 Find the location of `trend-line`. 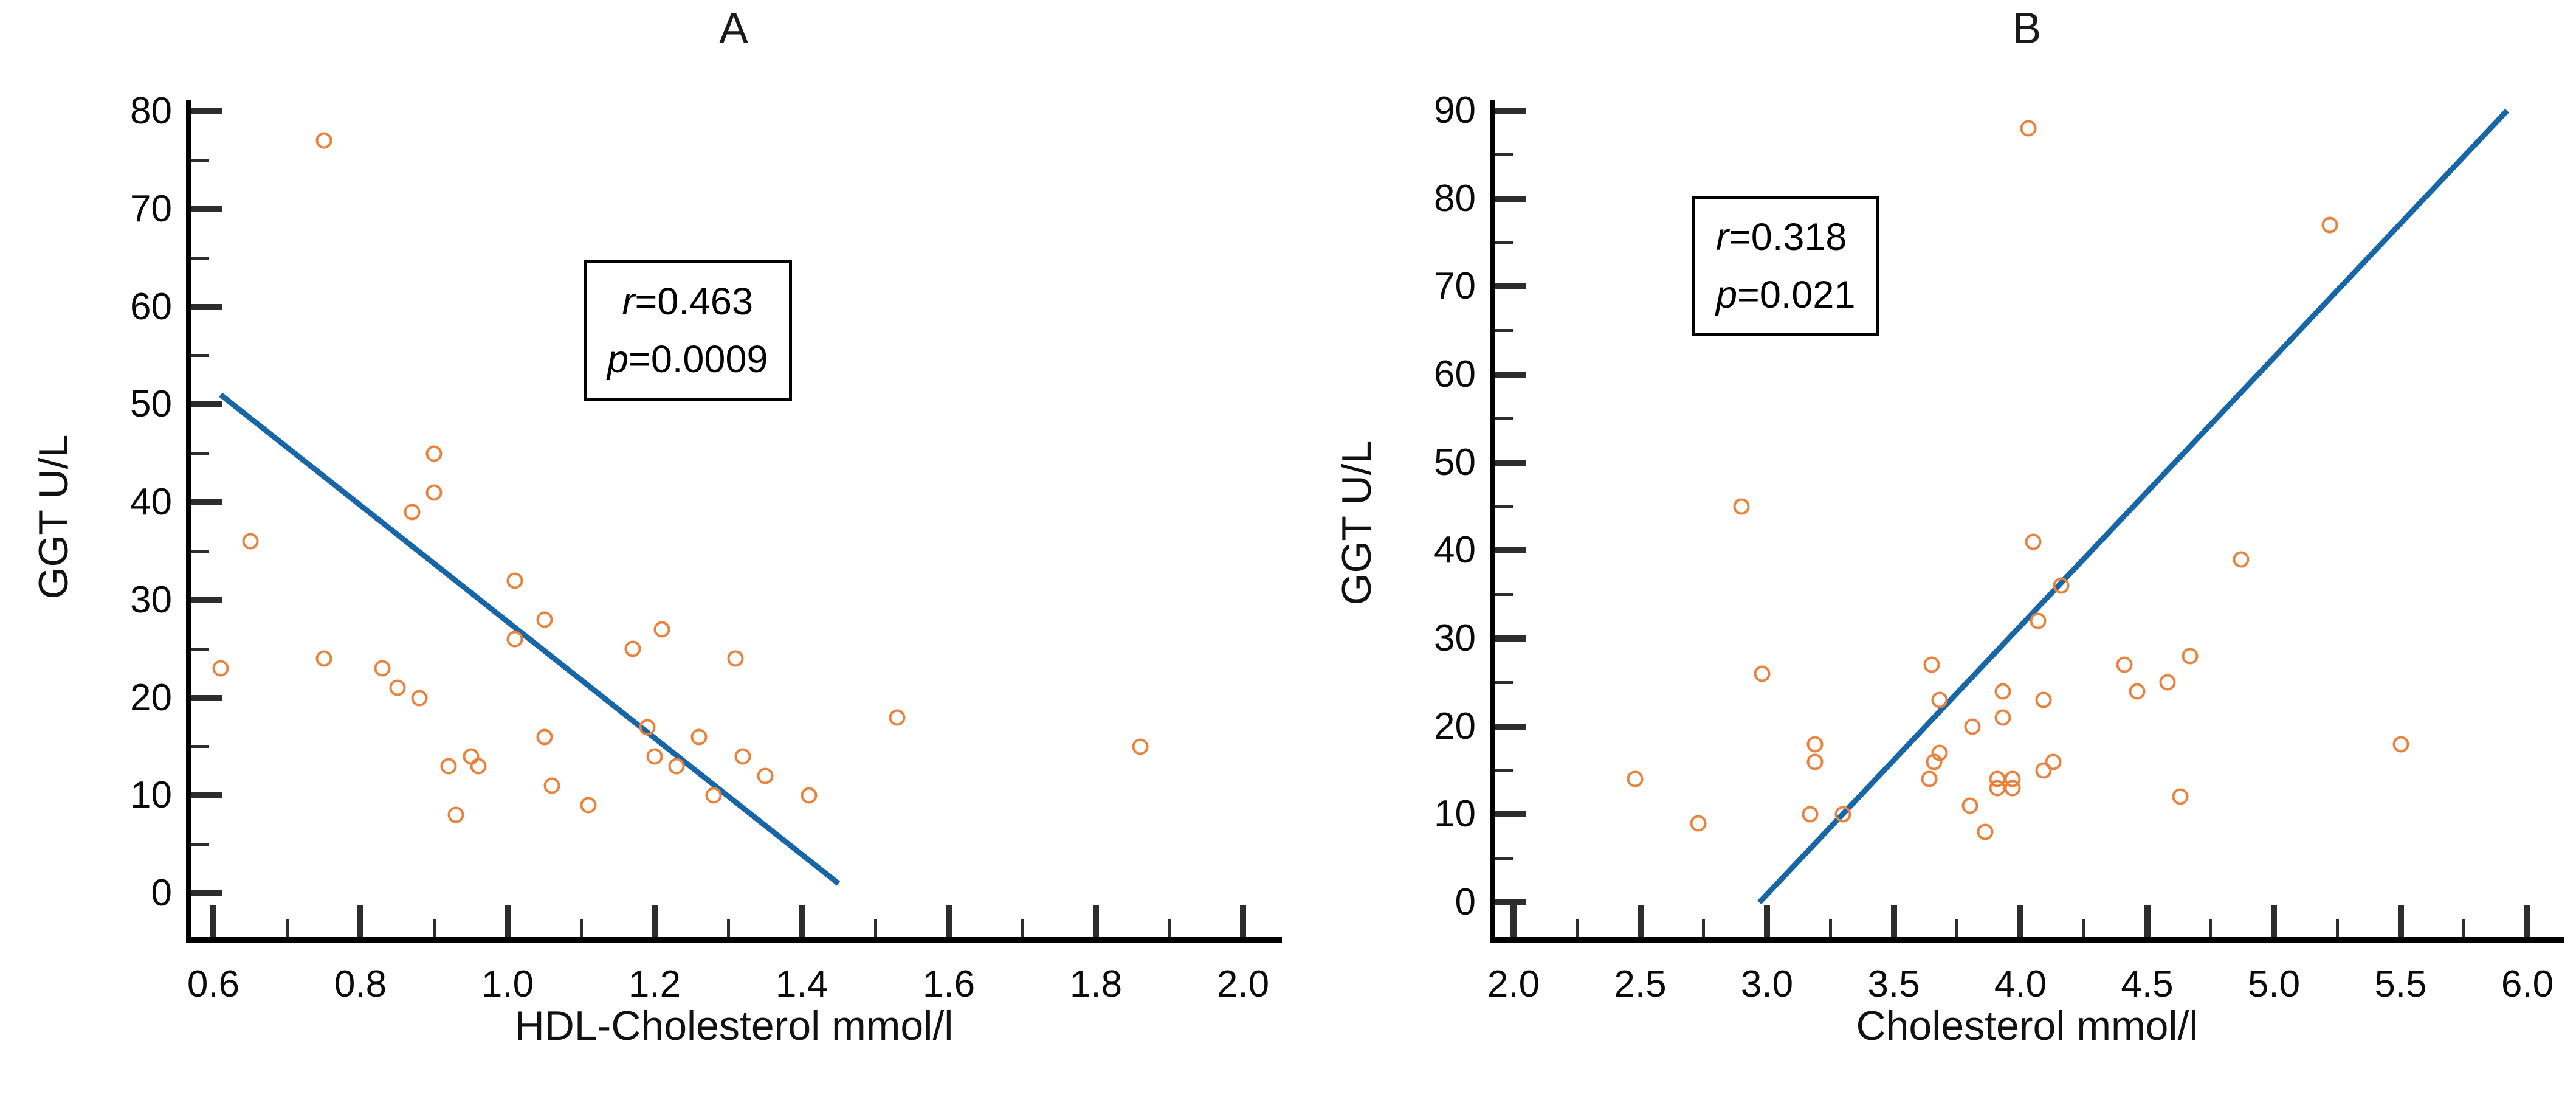

trend-line is located at coordinates (530, 639).